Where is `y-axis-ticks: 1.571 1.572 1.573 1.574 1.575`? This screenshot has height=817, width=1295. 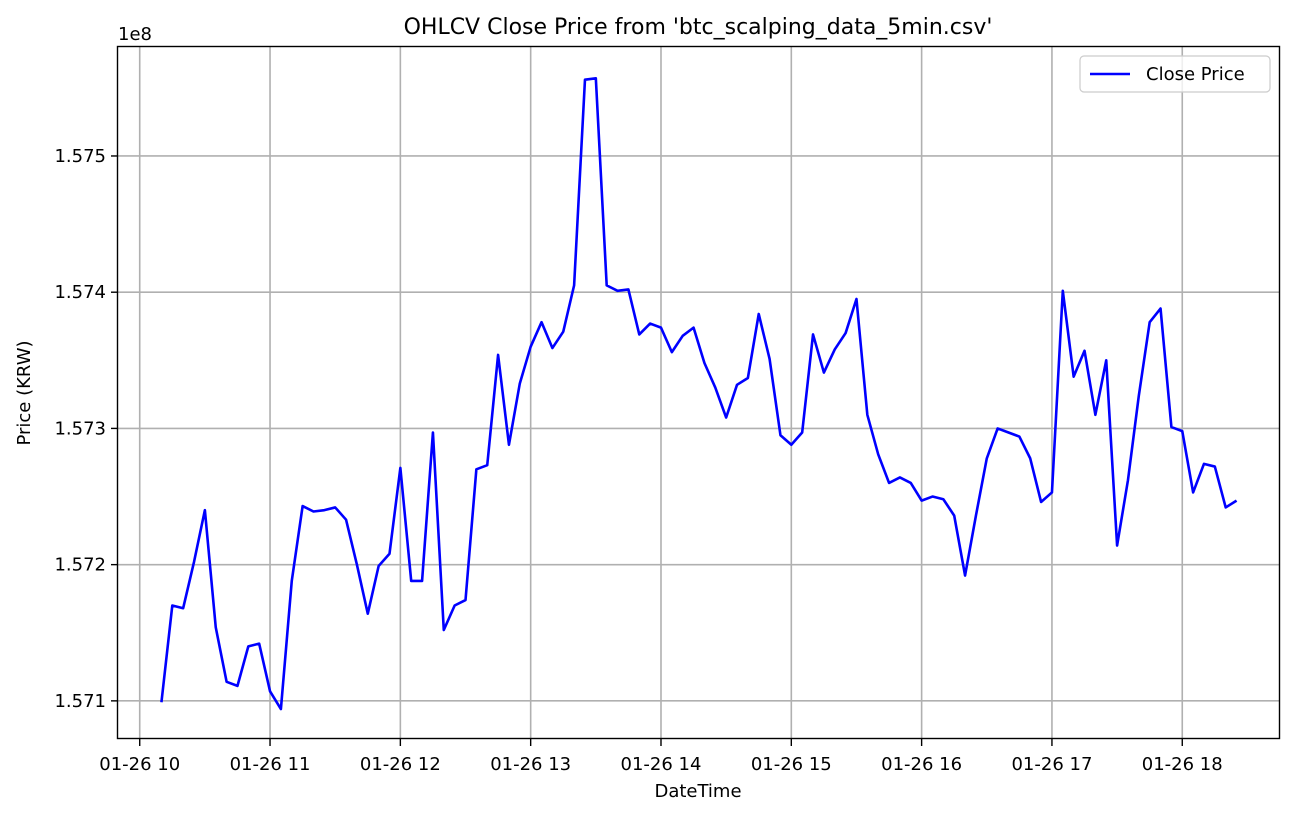
y-axis-ticks: 1.571 1.572 1.573 1.574 1.575 is located at coordinates (86, 429).